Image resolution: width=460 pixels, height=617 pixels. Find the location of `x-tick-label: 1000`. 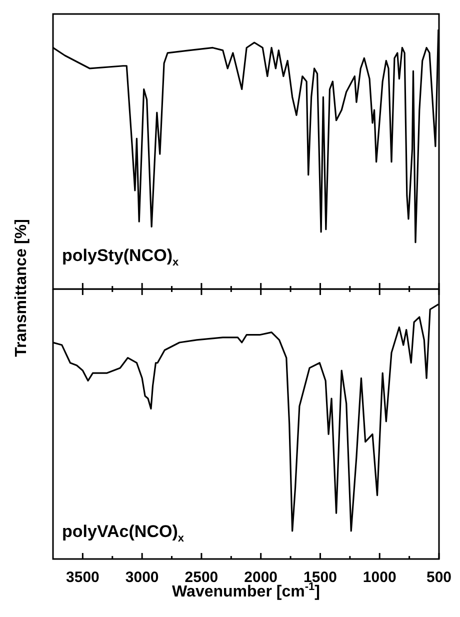

x-tick-label: 1000 is located at coordinates (379, 577).